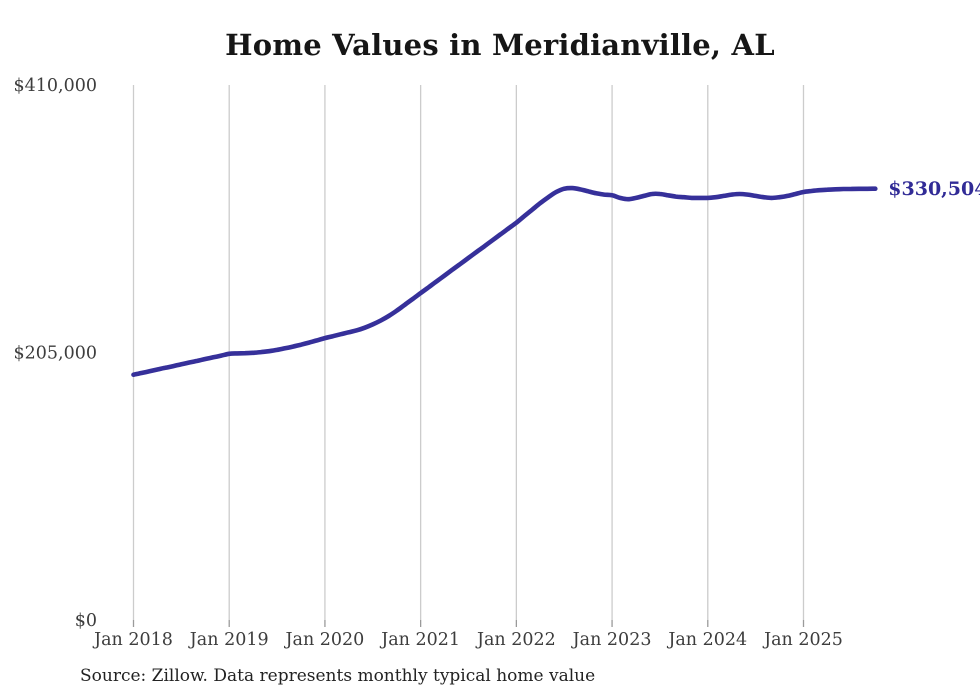 The height and width of the screenshot is (699, 980). What do you see at coordinates (55, 86) in the screenshot?
I see `y-tick-label: $410,000` at bounding box center [55, 86].